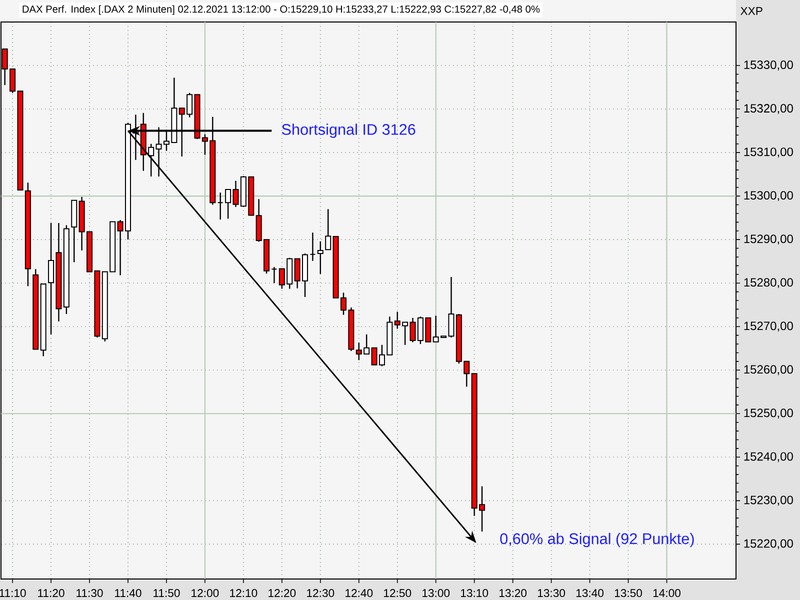 This screenshot has width=800, height=600. I want to click on y-tick-label: 15290,00, so click(768, 239).